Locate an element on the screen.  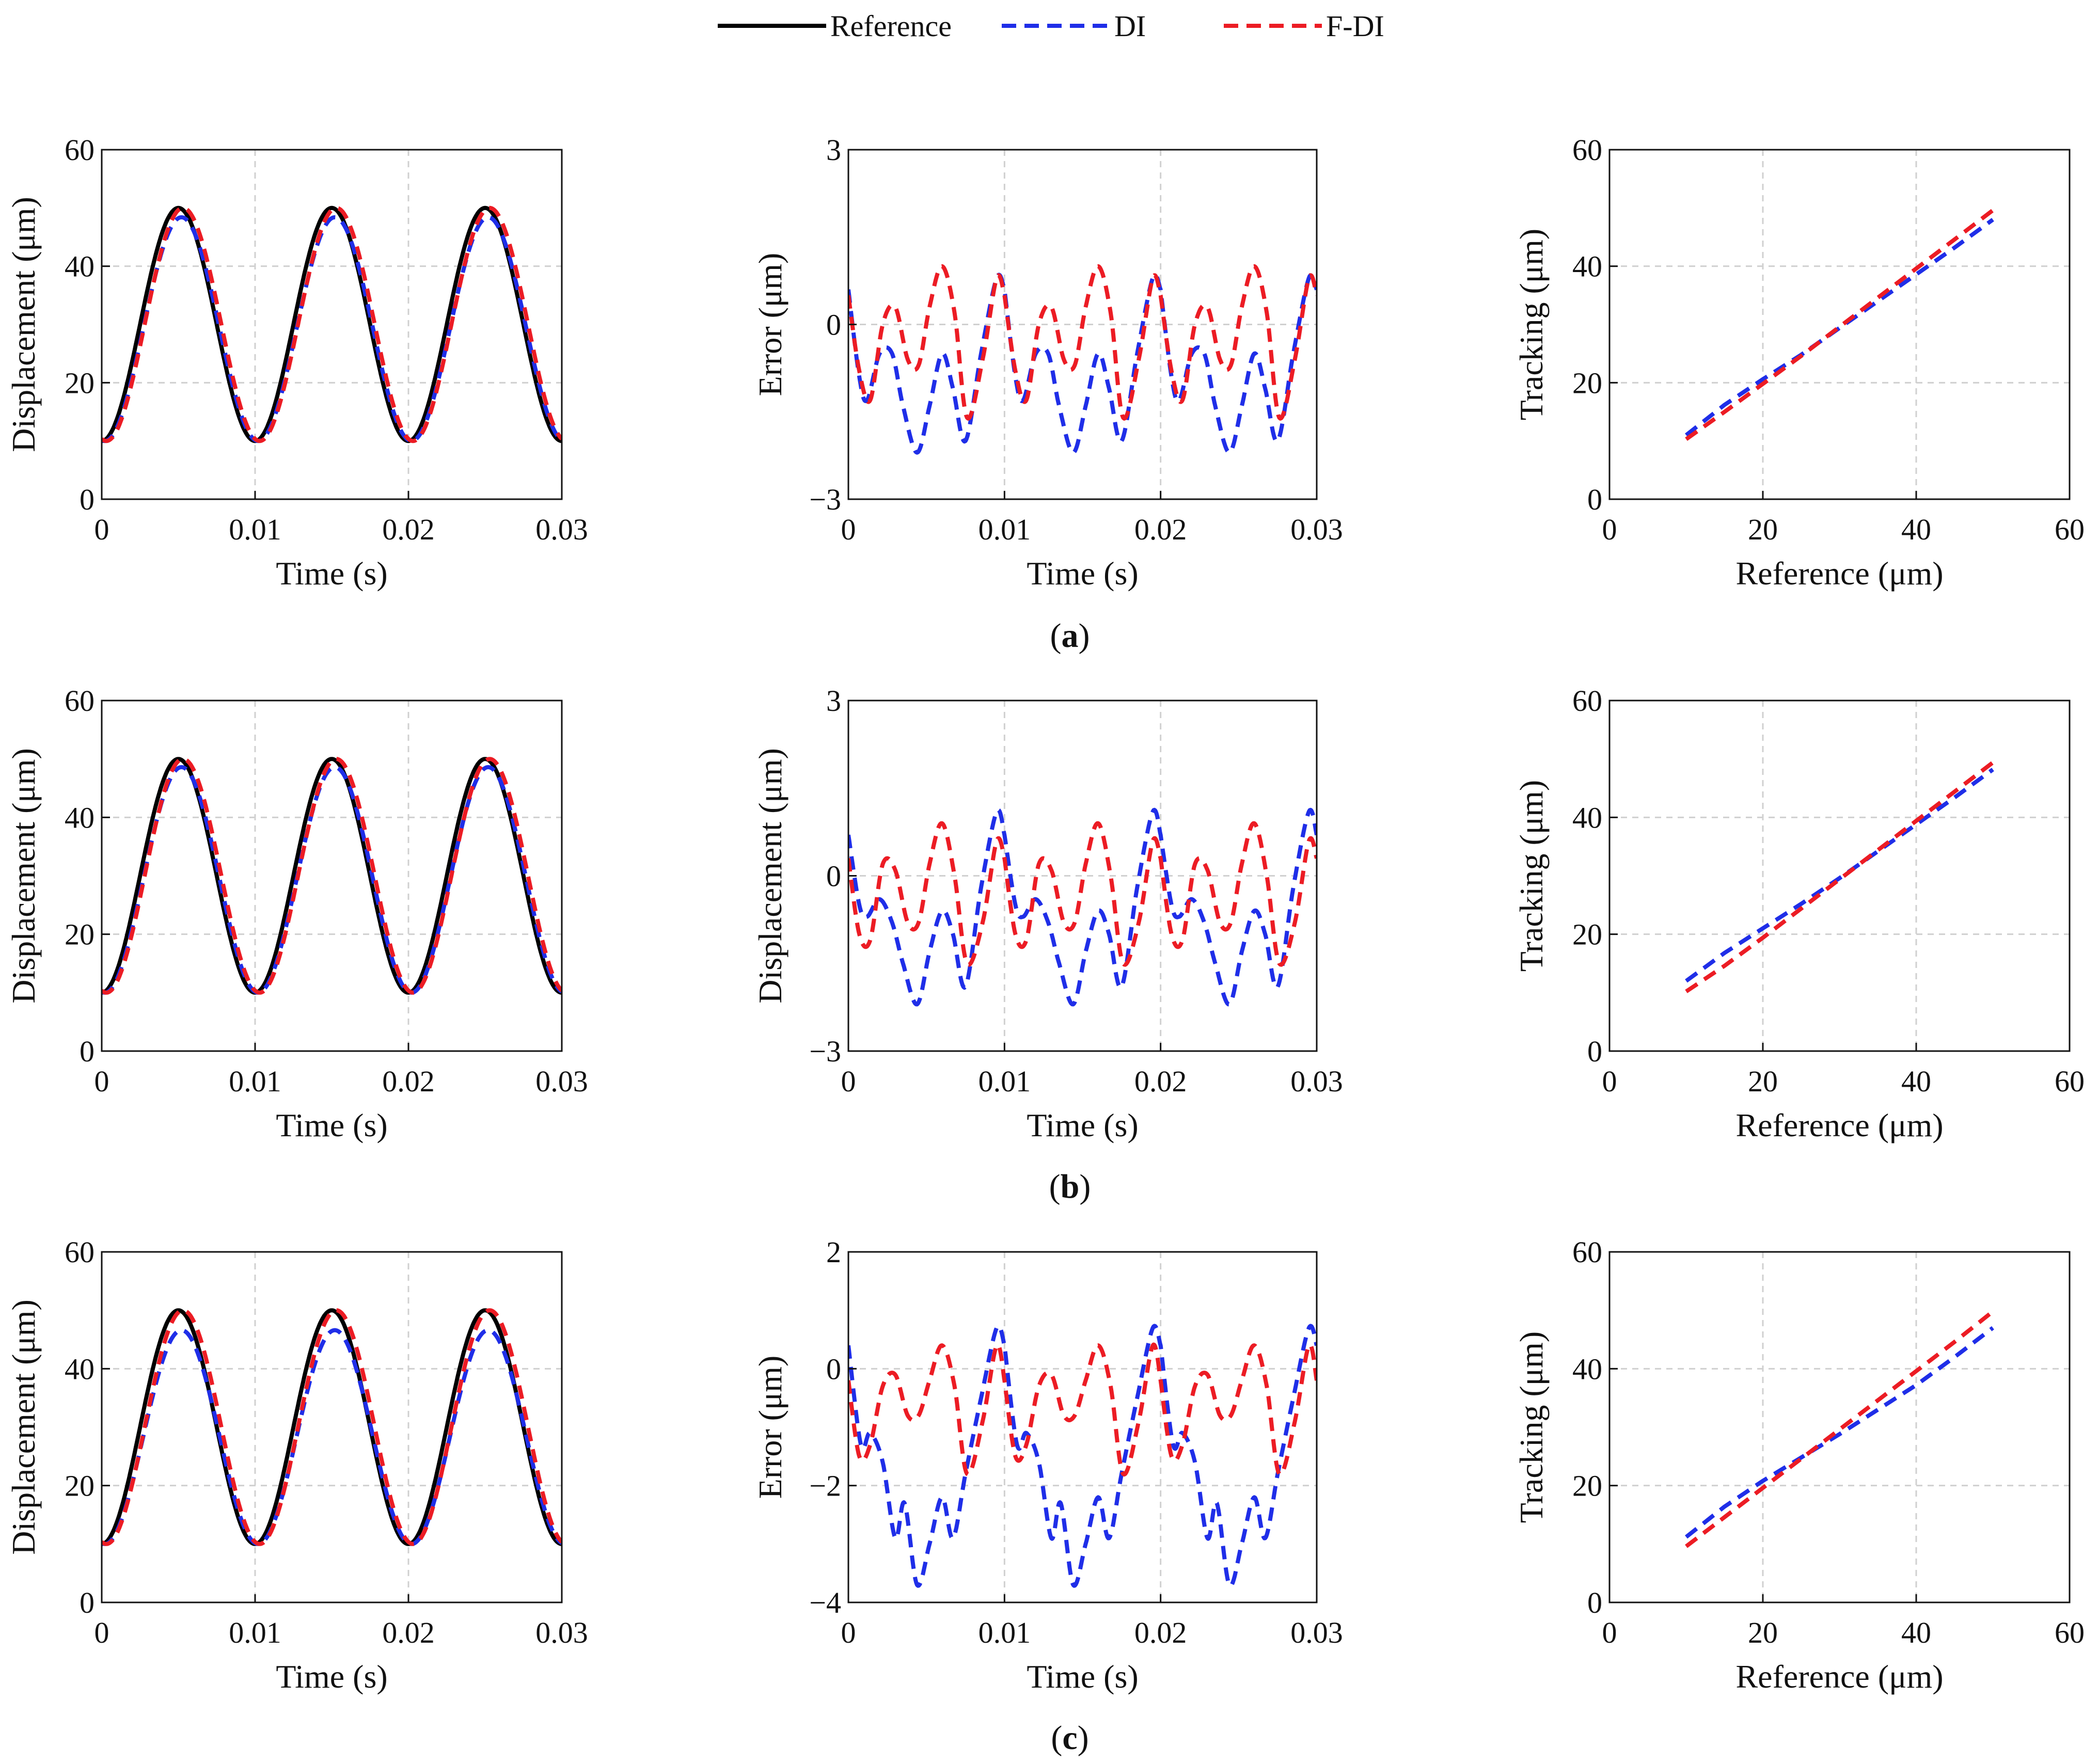
panel-caption-c: (c) is located at coordinates (1070, 1738).